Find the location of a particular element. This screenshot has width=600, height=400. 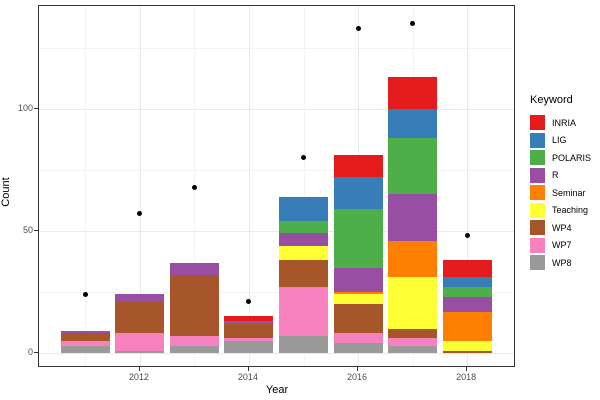

legend-item-label: R is located at coordinates (555, 175).